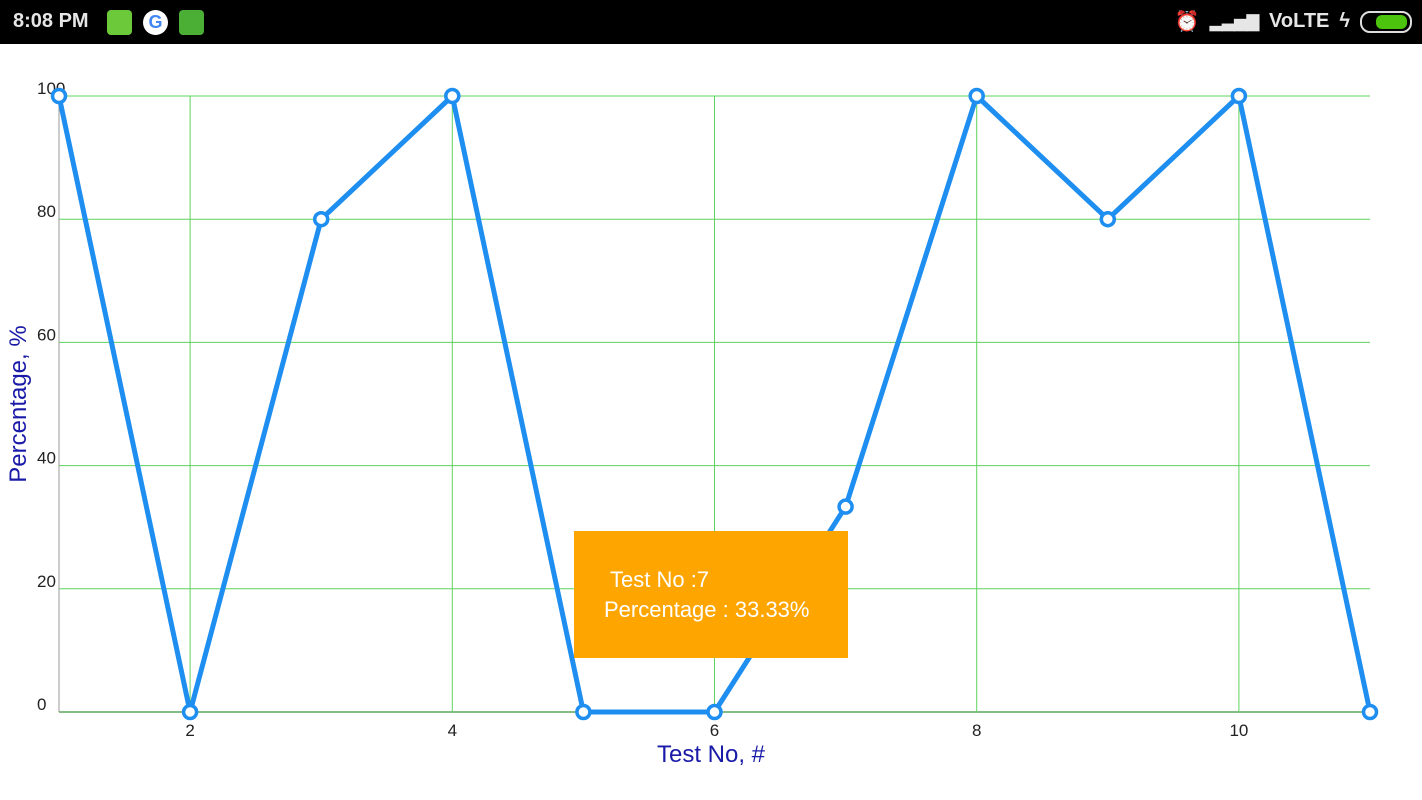  Describe the element at coordinates (46, 581) in the screenshot. I see `y-tick-label: 20` at that location.